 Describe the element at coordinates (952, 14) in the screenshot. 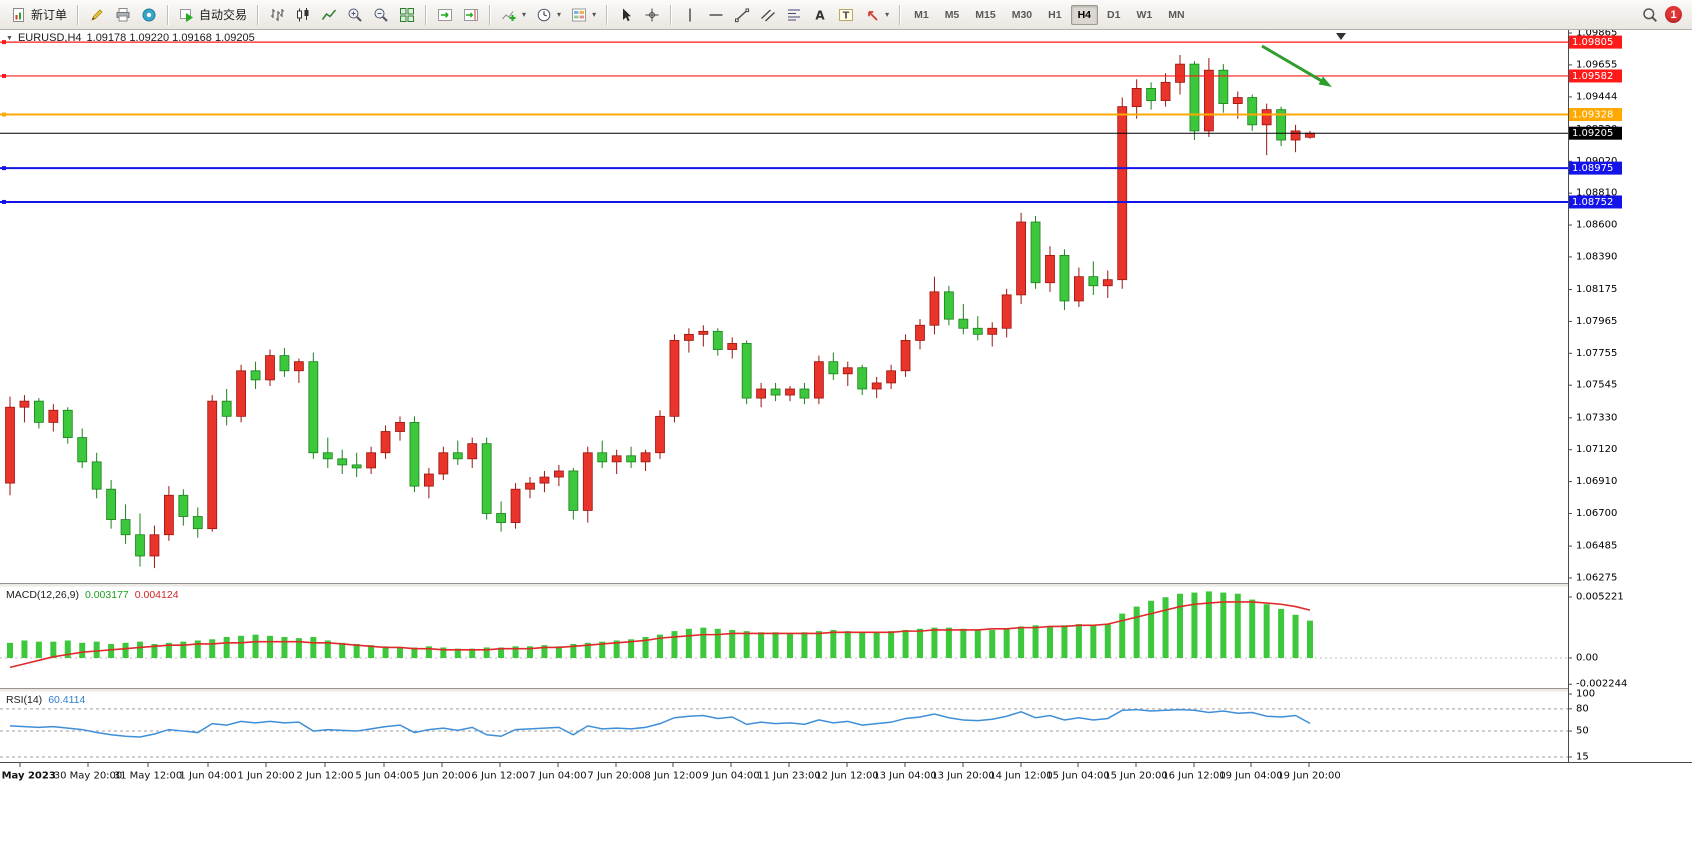

I see `timeframe-m5-button: M5` at that location.